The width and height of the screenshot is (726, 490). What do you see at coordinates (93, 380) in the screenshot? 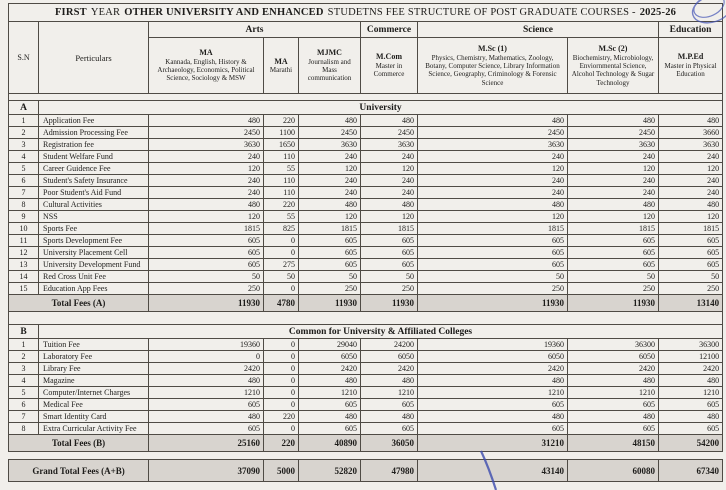
I see `row-label: Magazine` at bounding box center [93, 380].